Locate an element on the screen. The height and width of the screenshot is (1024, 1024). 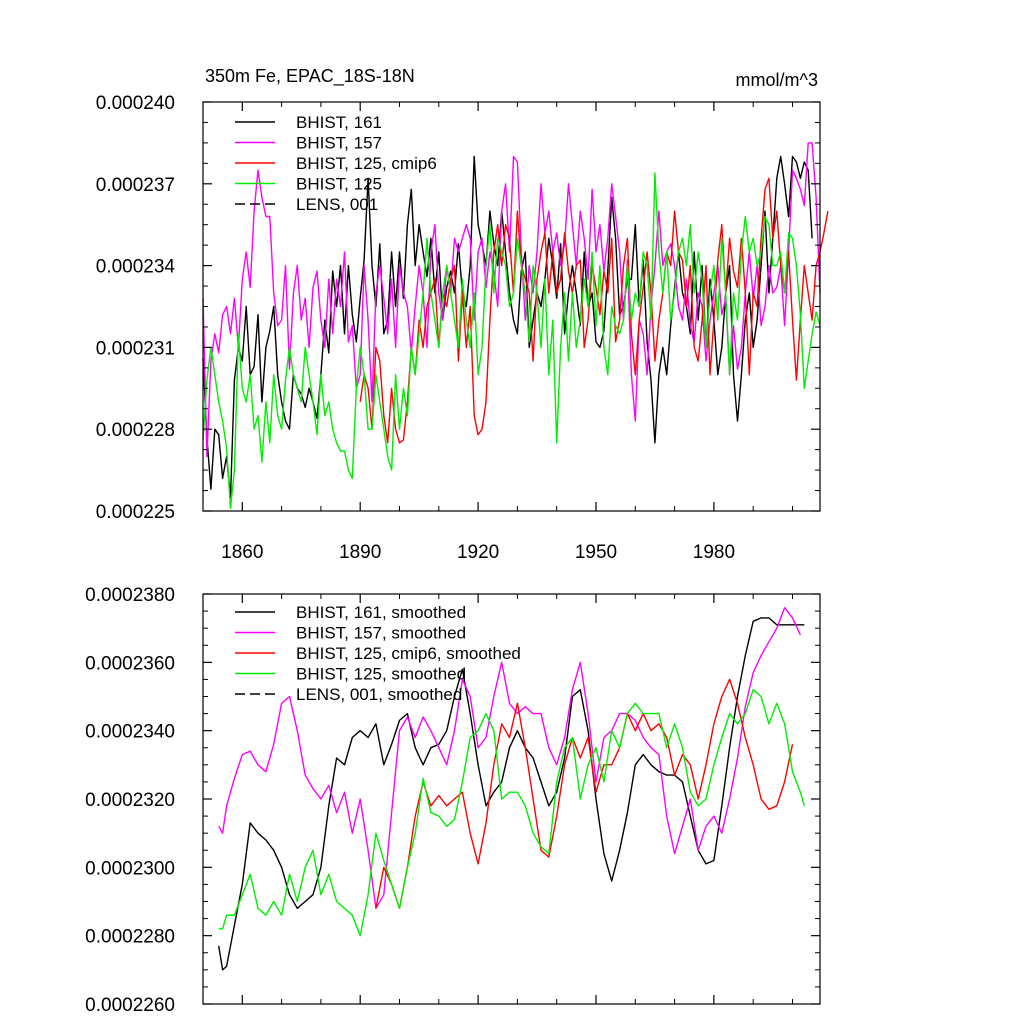
top-legend-label: BHIST, 161 is located at coordinates (339, 122).